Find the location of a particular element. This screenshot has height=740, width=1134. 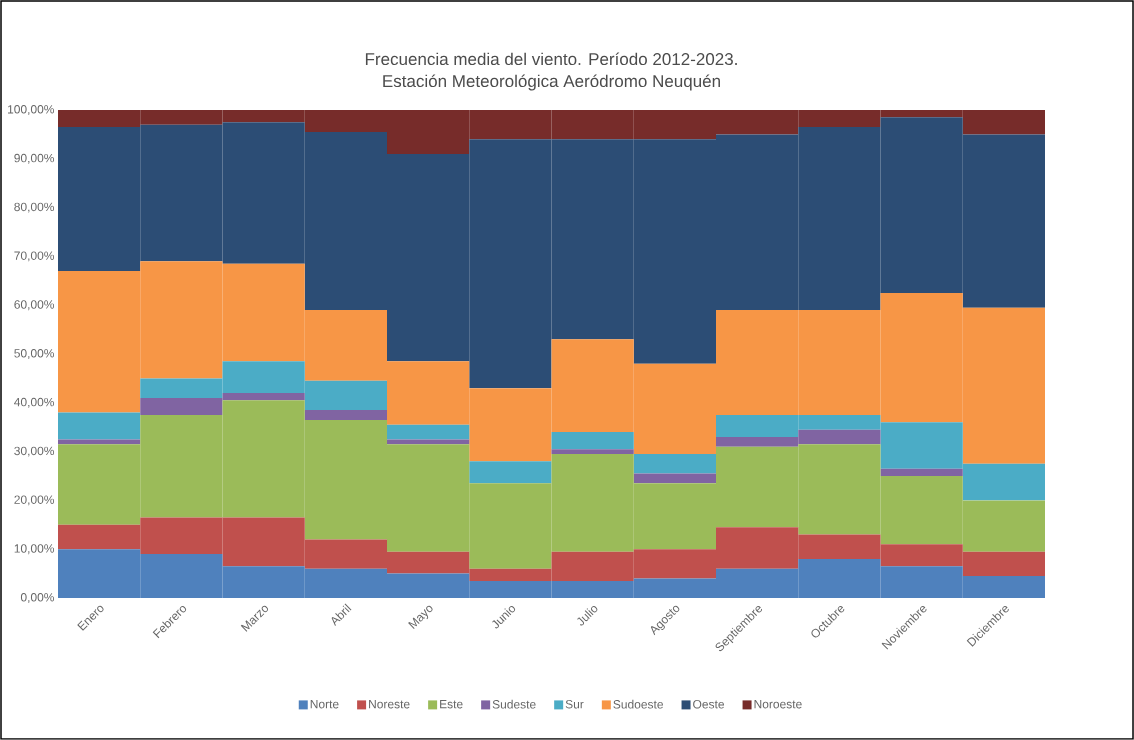

y-tick-label: 50,00% is located at coordinates (34, 354).